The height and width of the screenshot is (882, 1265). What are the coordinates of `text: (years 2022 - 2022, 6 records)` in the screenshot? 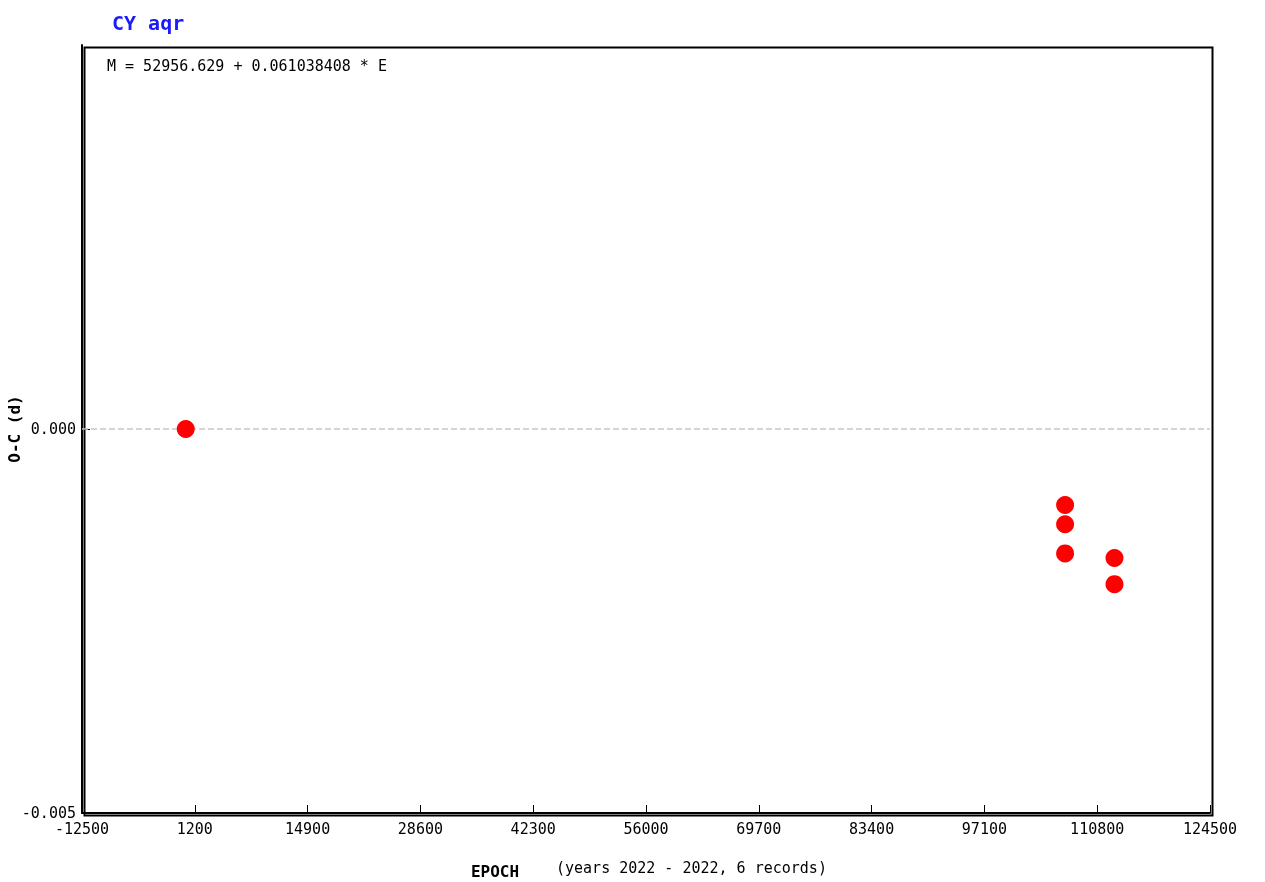 It's located at (691, 867).